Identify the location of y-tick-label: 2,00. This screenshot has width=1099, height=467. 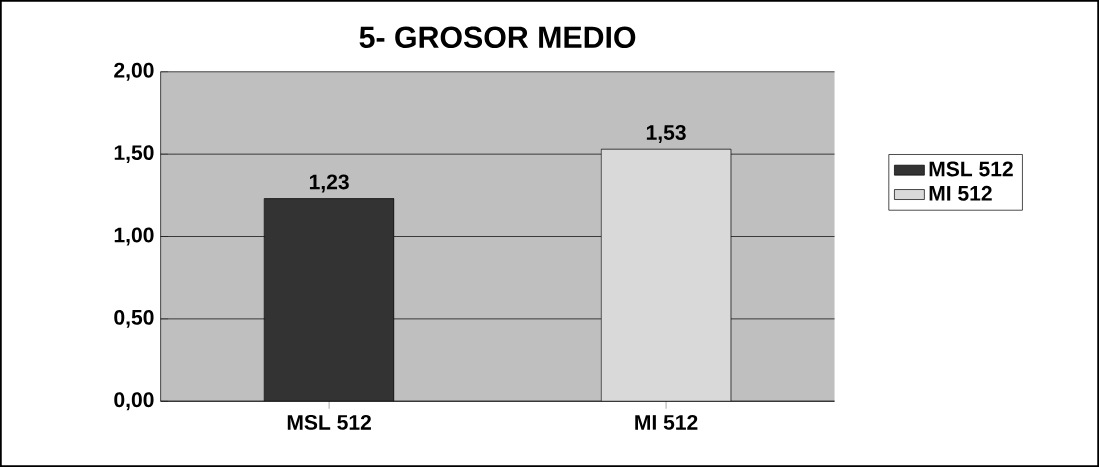
(134, 71).